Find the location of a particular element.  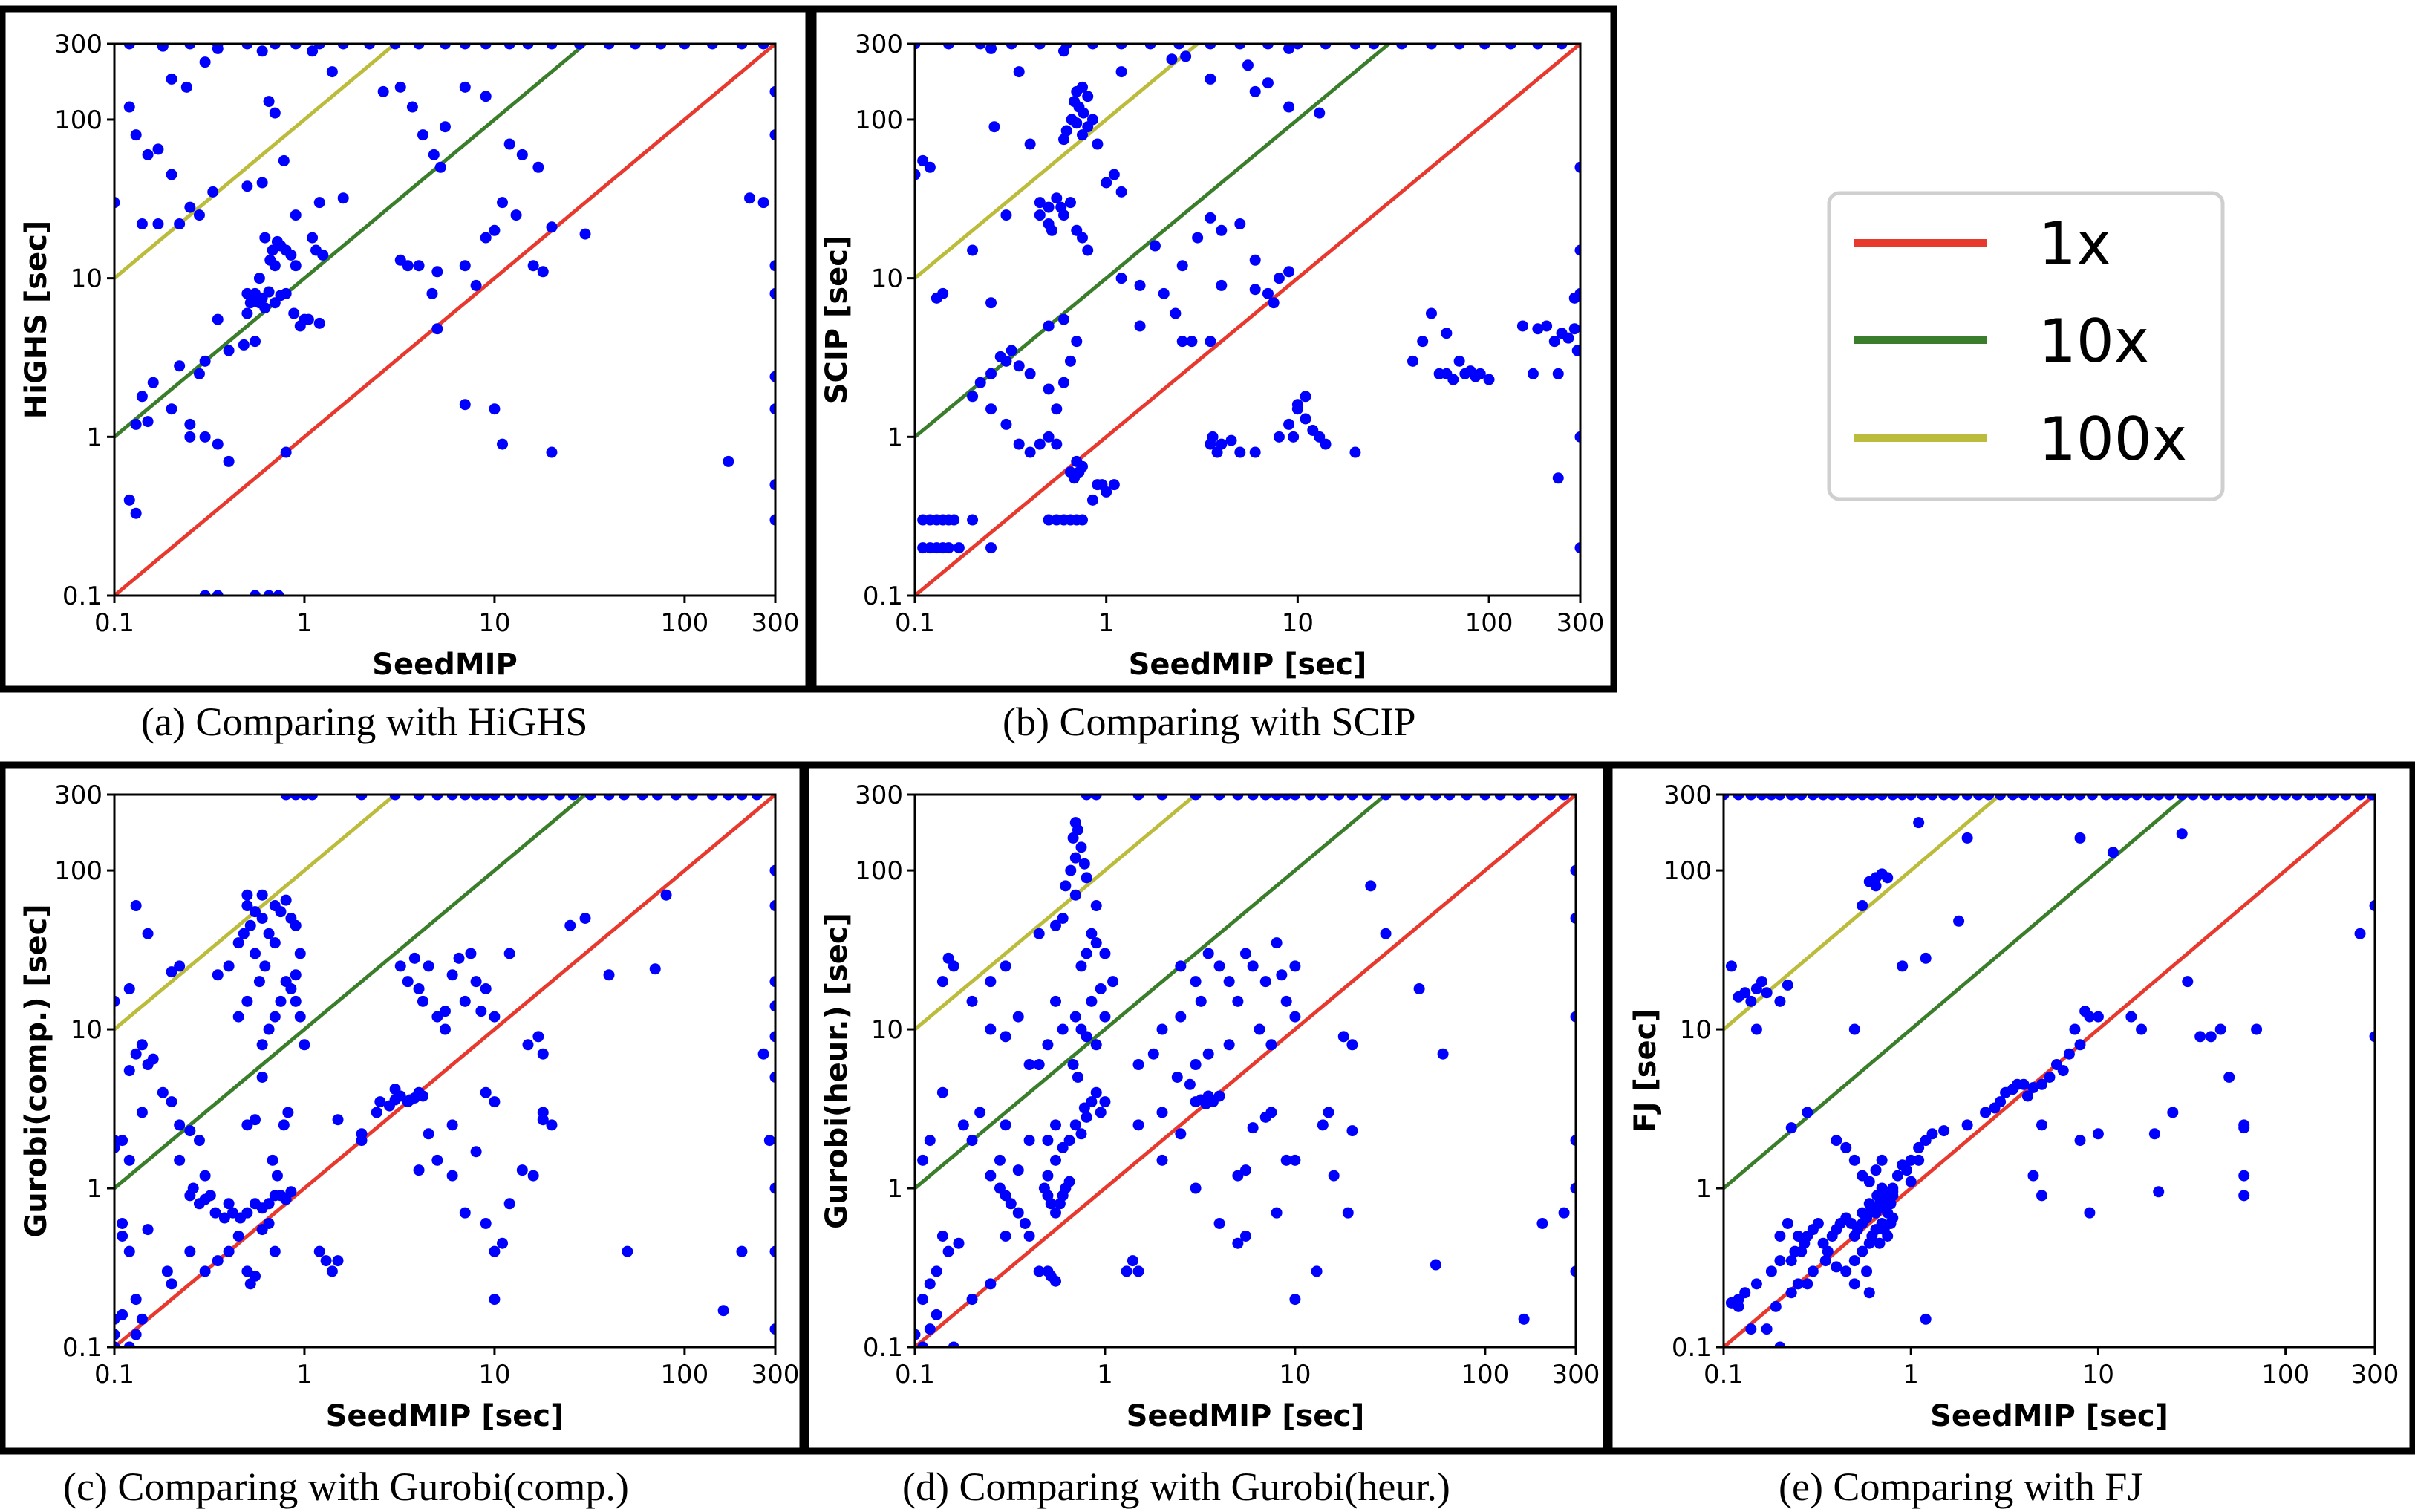

x-tick-label: 1 is located at coordinates (1106, 623).